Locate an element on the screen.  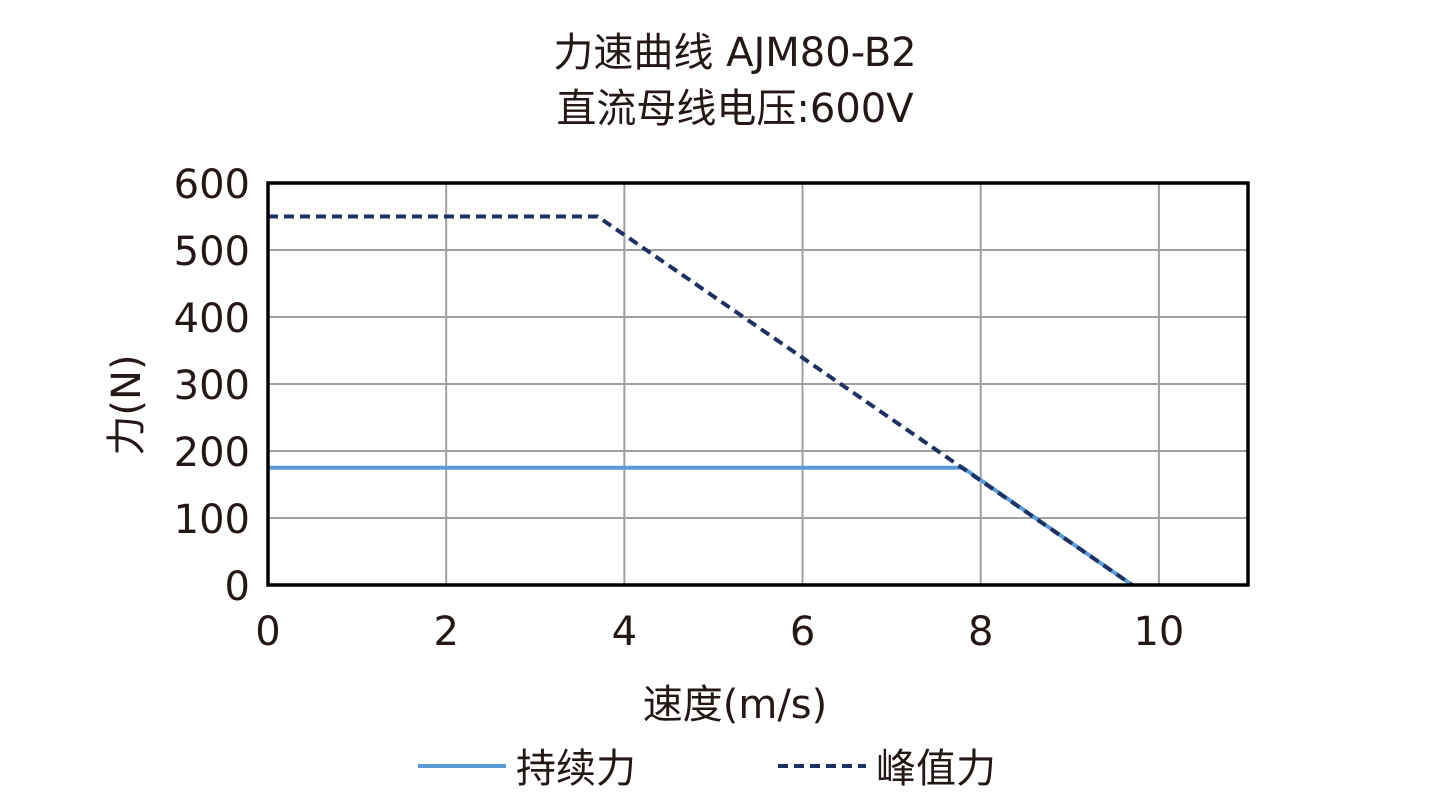
legend-label-continuous: 持续力 is located at coordinates (576, 769).